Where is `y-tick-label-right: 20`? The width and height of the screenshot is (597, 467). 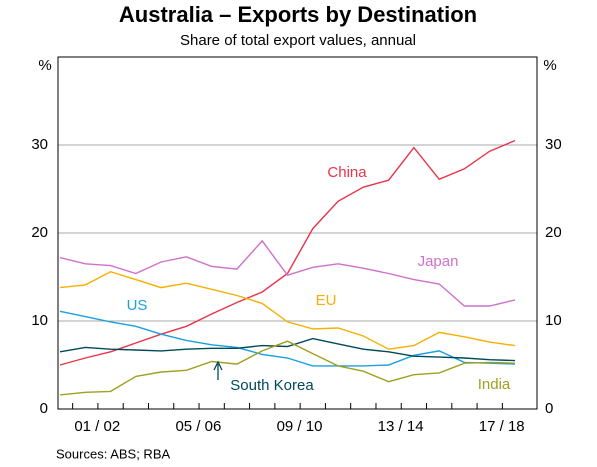
y-tick-label-right: 20 is located at coordinates (553, 232).